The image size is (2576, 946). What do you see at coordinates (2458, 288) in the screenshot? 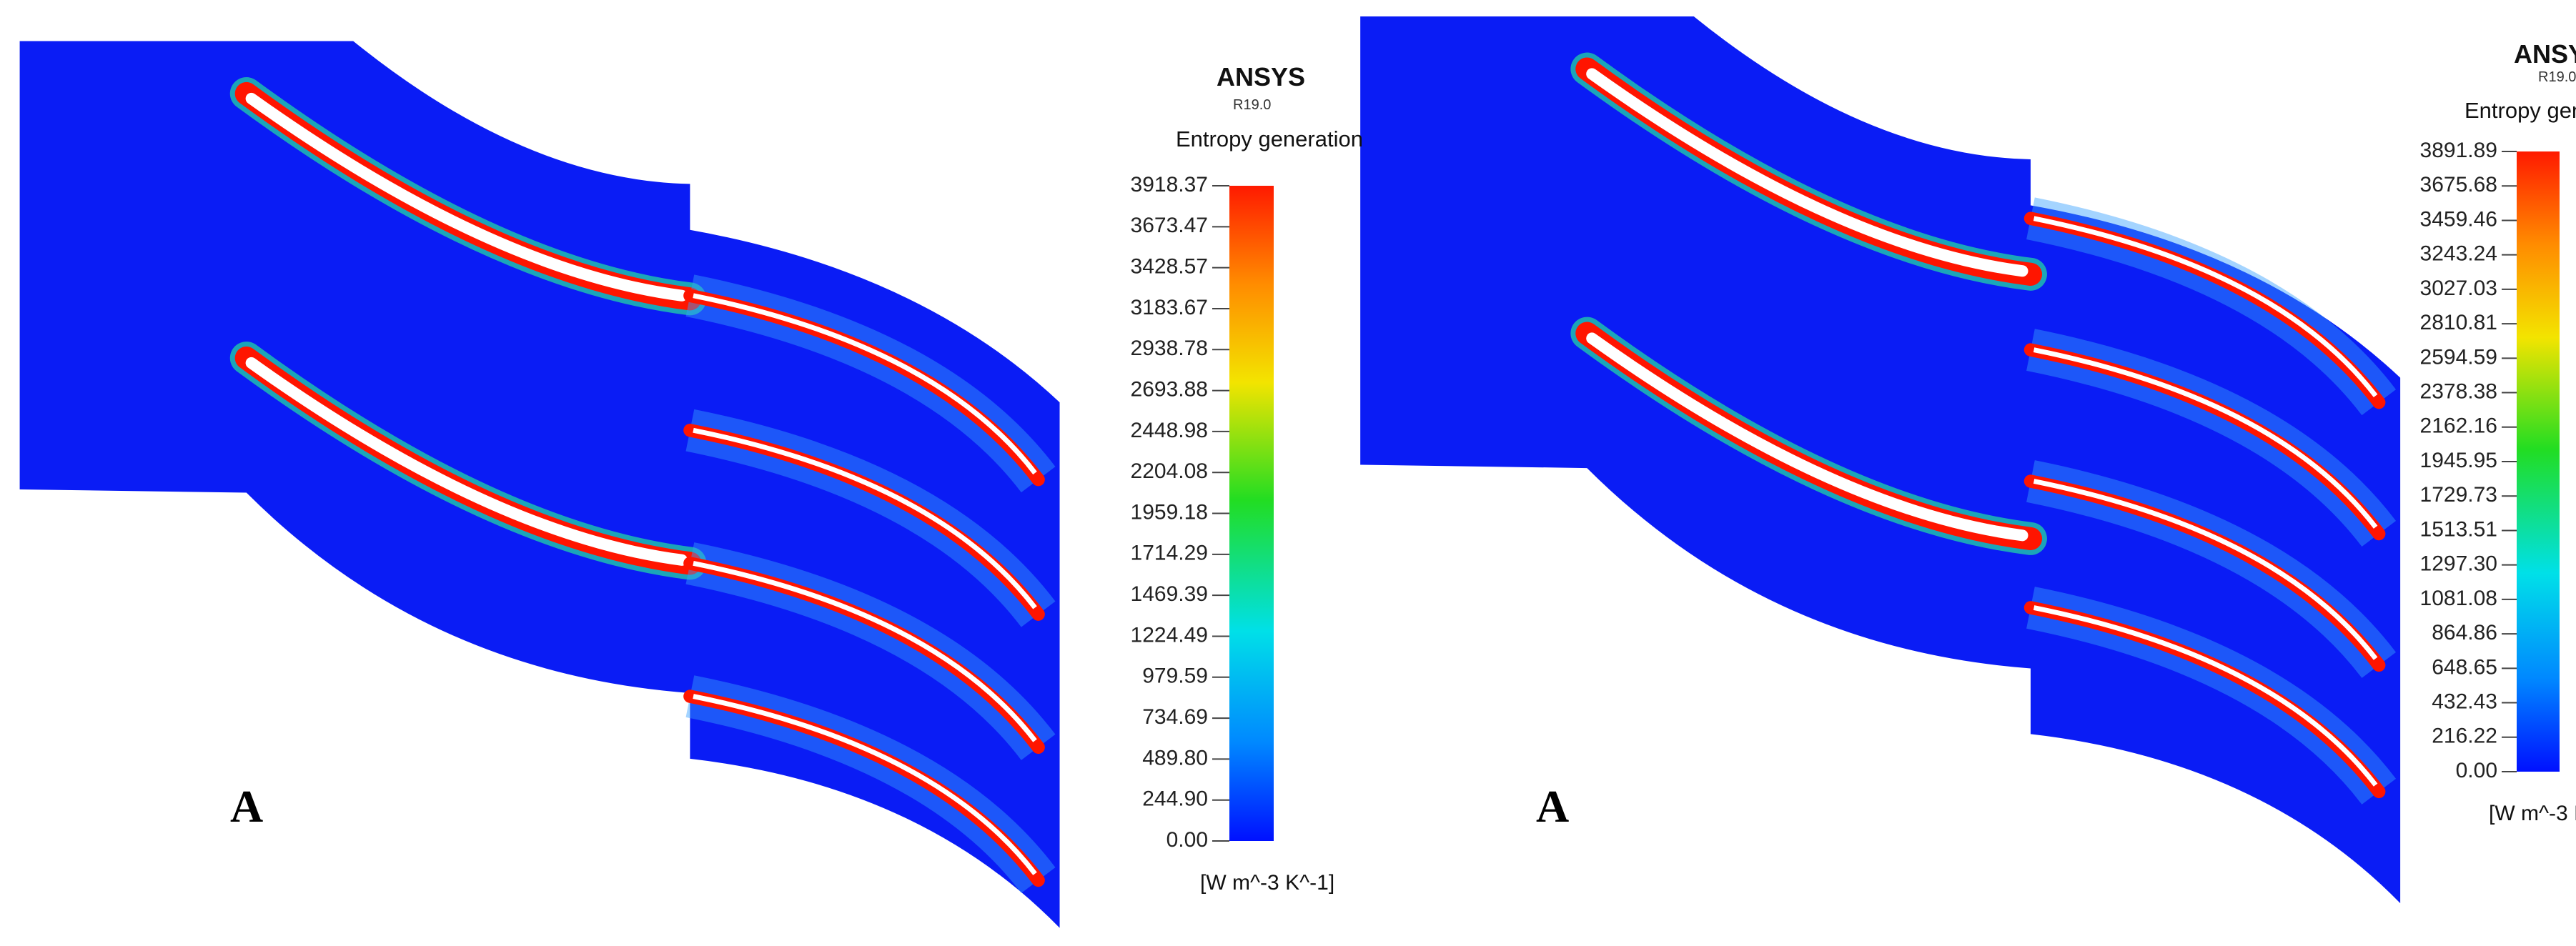
I see `tick-label: 3027.03` at bounding box center [2458, 288].